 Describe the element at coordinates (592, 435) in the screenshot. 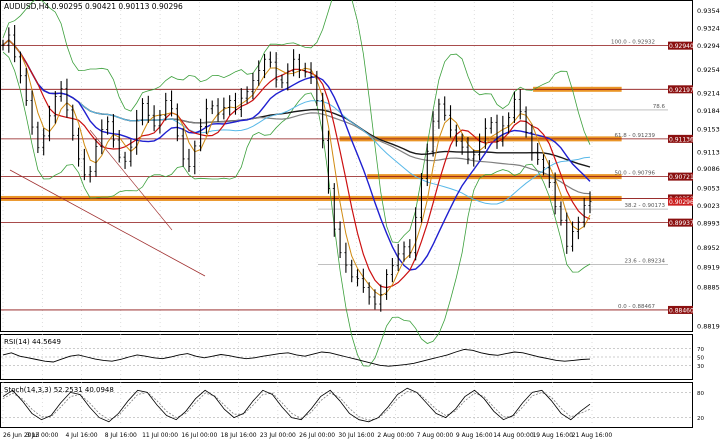

I see `x-tick-label: 21 Aug 16:00` at that location.